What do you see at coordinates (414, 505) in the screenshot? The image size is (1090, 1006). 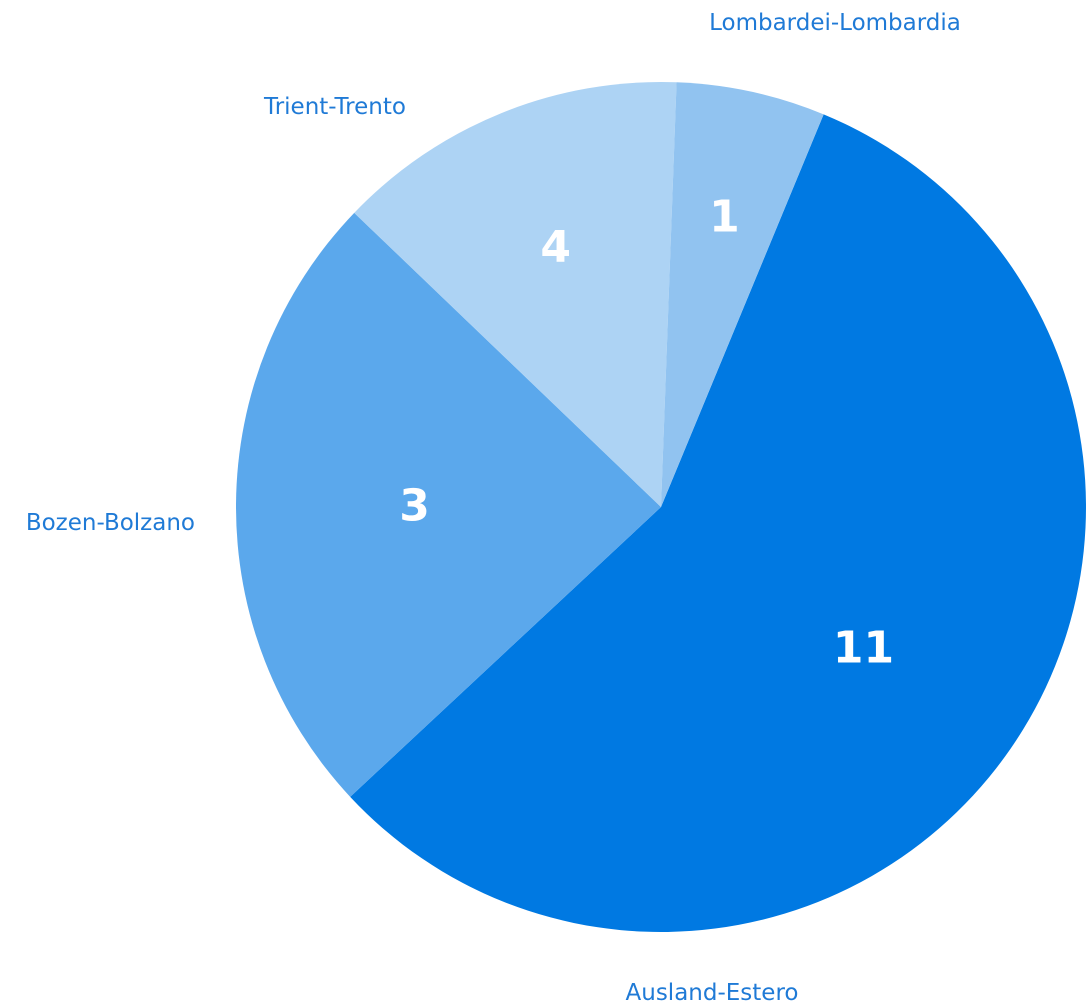 I see `pie-value-label: 3` at bounding box center [414, 505].